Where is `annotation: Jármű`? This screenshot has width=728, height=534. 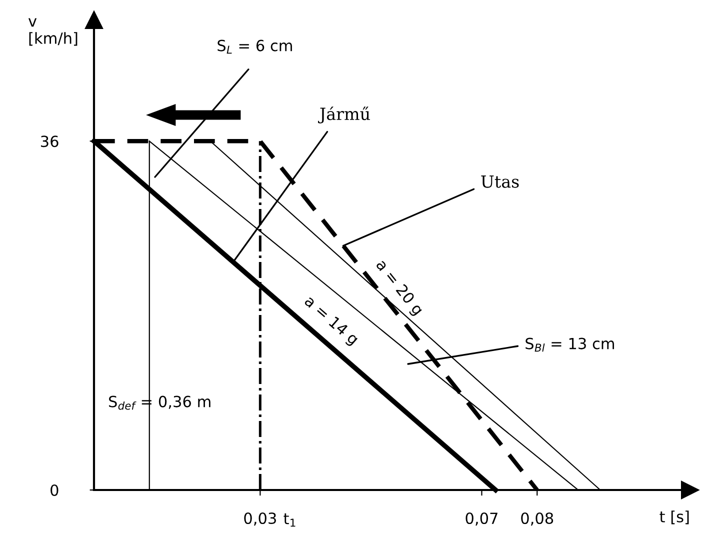
annotation: Jármű is located at coordinates (344, 115).